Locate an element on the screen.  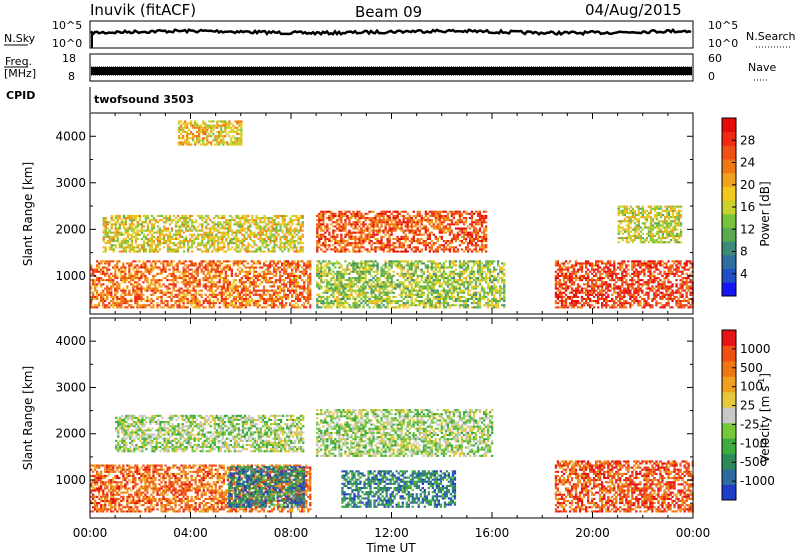
beam-label: Beam 09 is located at coordinates (388, 12).